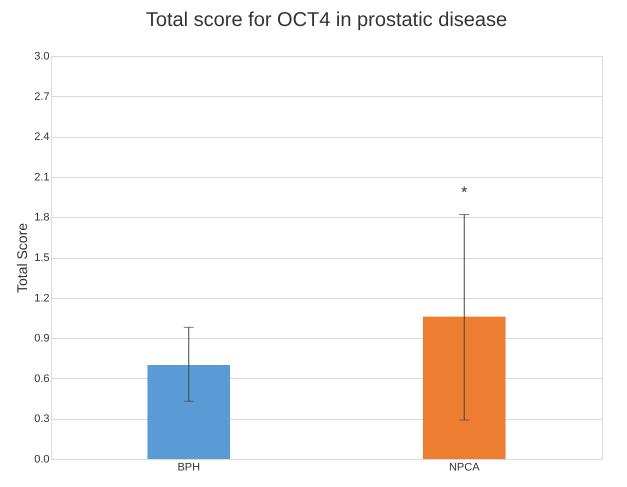 The image size is (627, 487). I want to click on y-axis-title: Total Score, so click(22, 258).